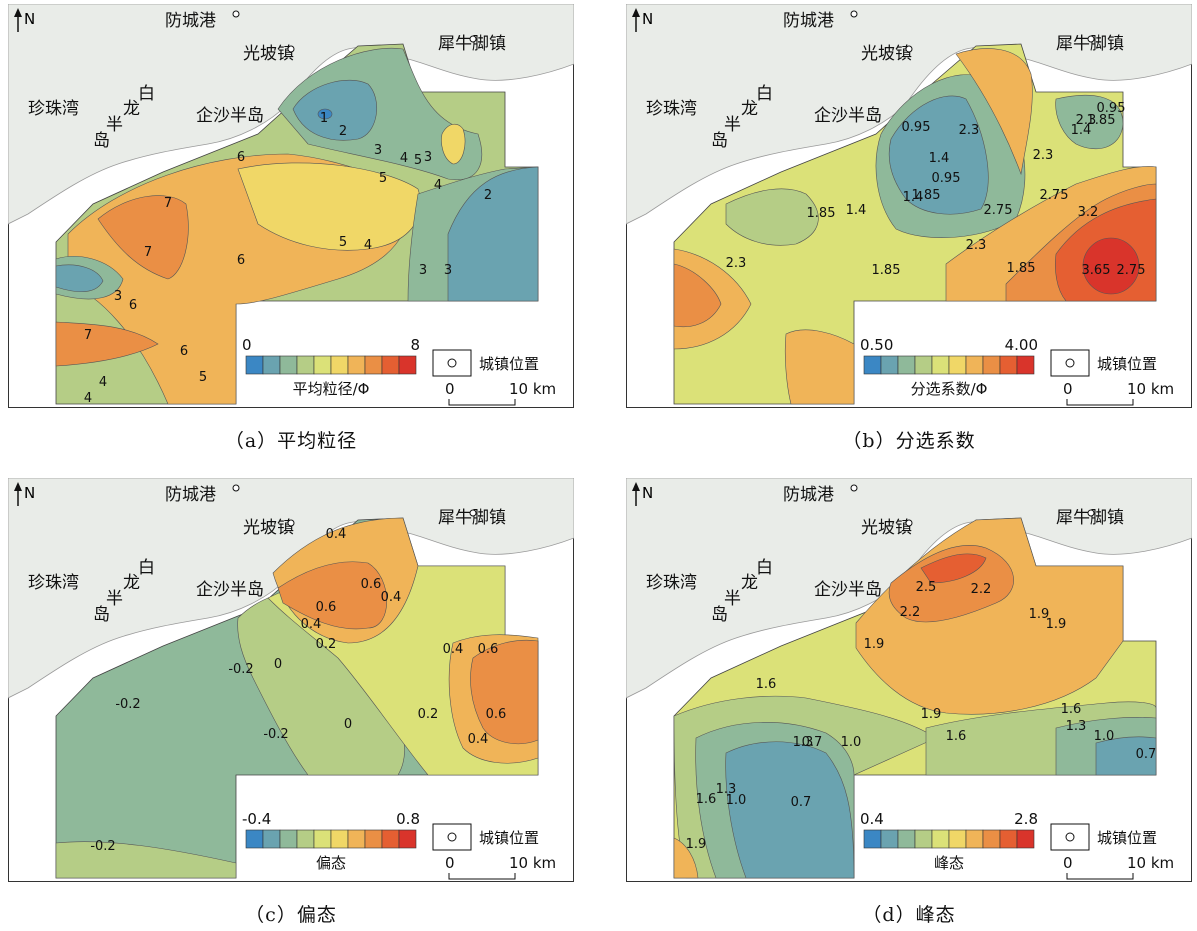  I want to click on north-arrow: N, so click(24, 20).